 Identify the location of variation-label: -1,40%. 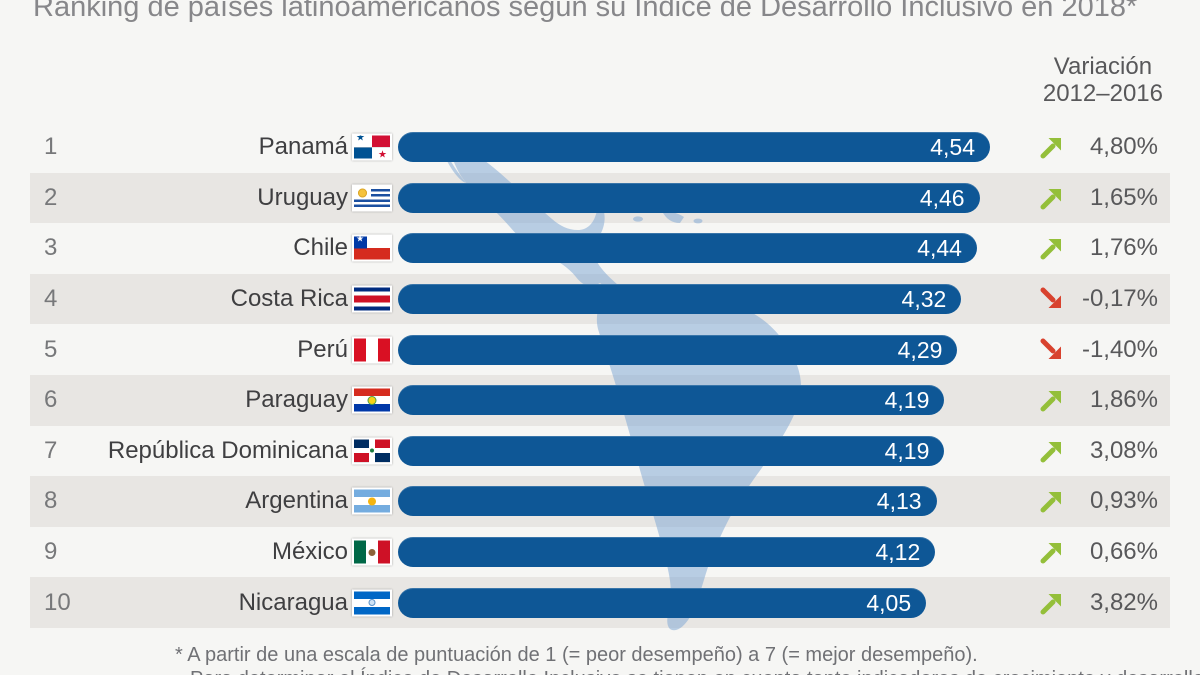
(1119, 349).